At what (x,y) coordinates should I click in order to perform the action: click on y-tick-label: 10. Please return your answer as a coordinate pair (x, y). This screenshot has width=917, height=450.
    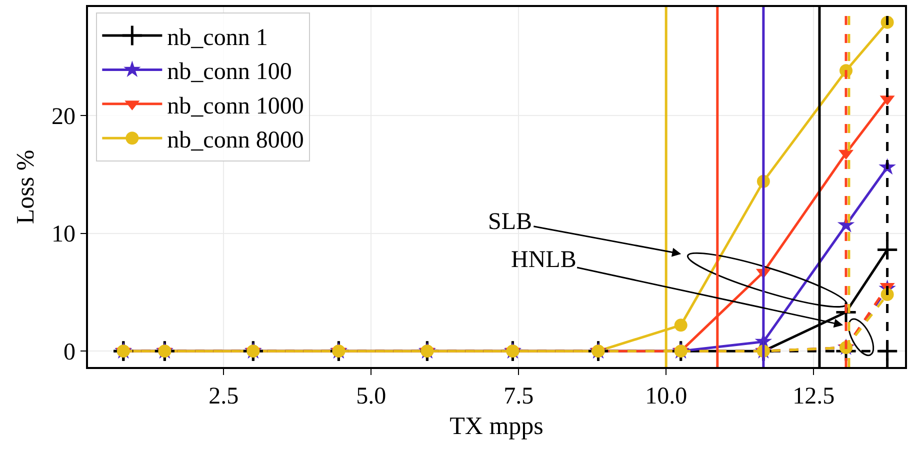
    Looking at the image, I should click on (63, 235).